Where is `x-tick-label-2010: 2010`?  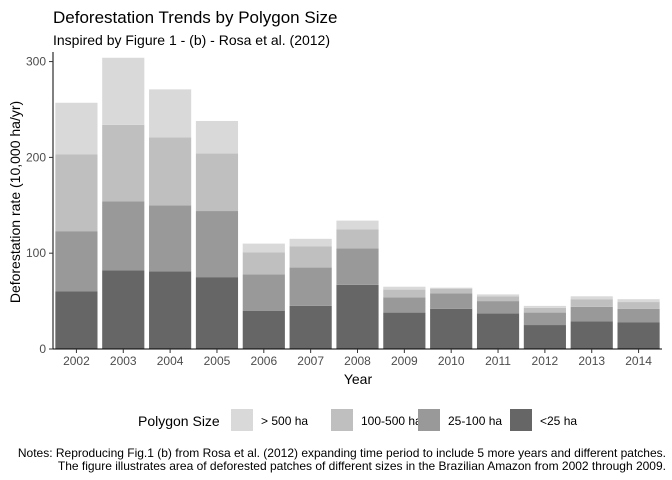 x-tick-label-2010: 2010 is located at coordinates (451, 361).